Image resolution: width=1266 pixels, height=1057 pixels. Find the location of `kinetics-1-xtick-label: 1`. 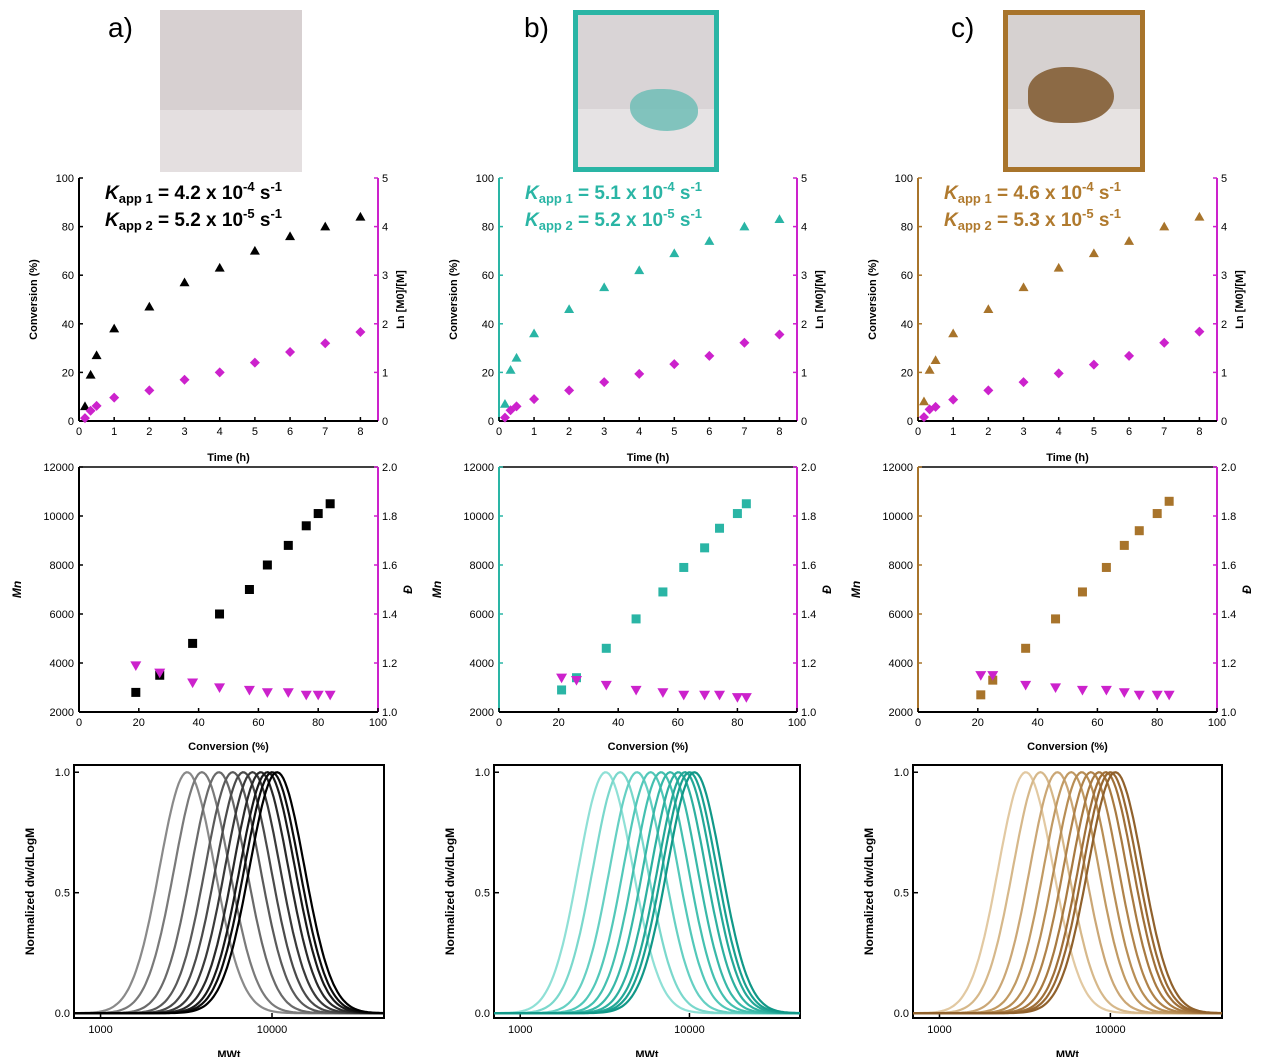

kinetics-1-xtick-label: 1 is located at coordinates (534, 432).